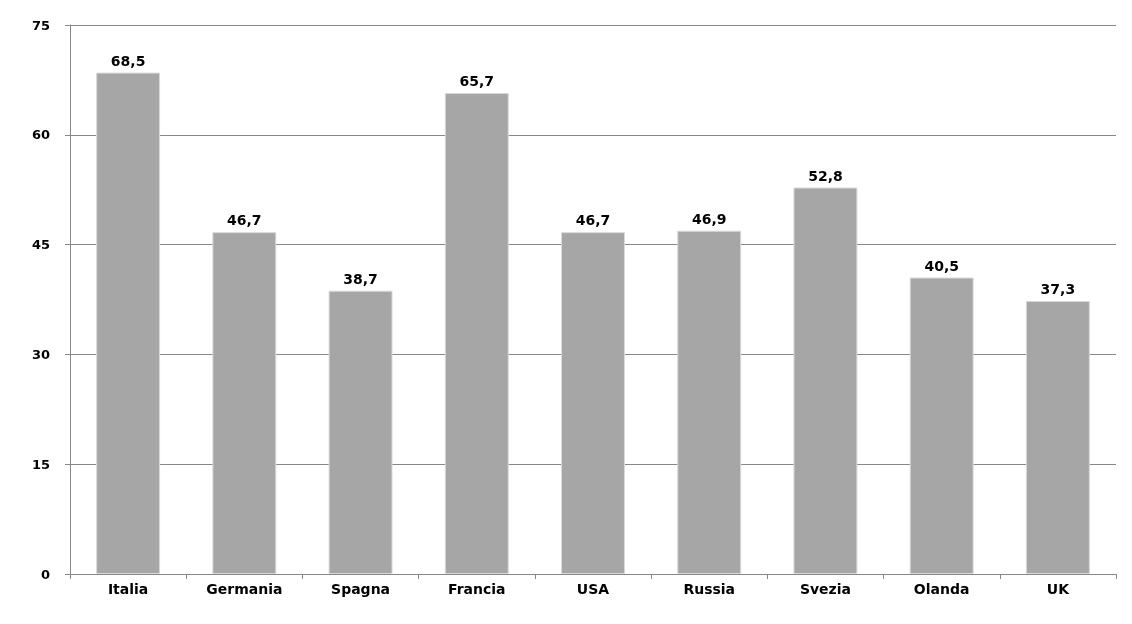 The width and height of the screenshot is (1132, 624). What do you see at coordinates (244, 589) in the screenshot?
I see `x-tick-label: Germania` at bounding box center [244, 589].